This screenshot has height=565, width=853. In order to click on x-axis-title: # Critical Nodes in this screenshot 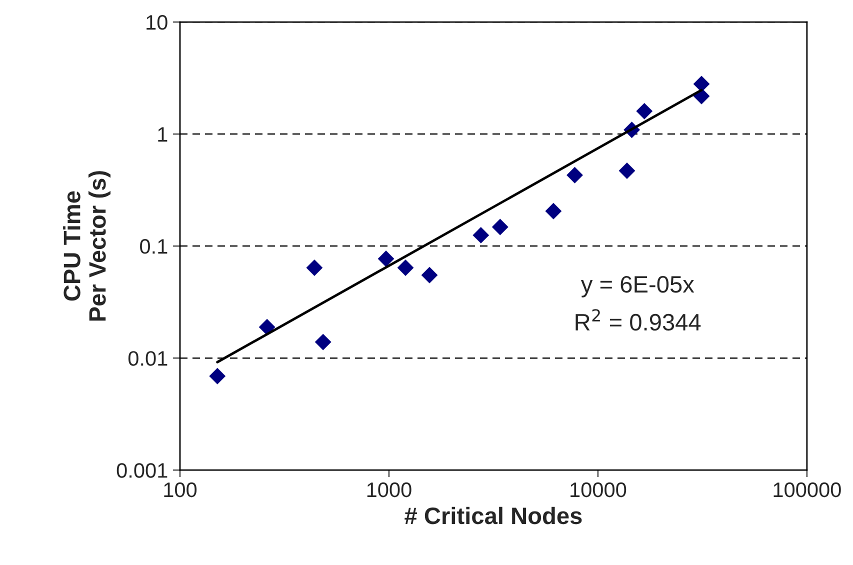, I will do `click(493, 515)`.